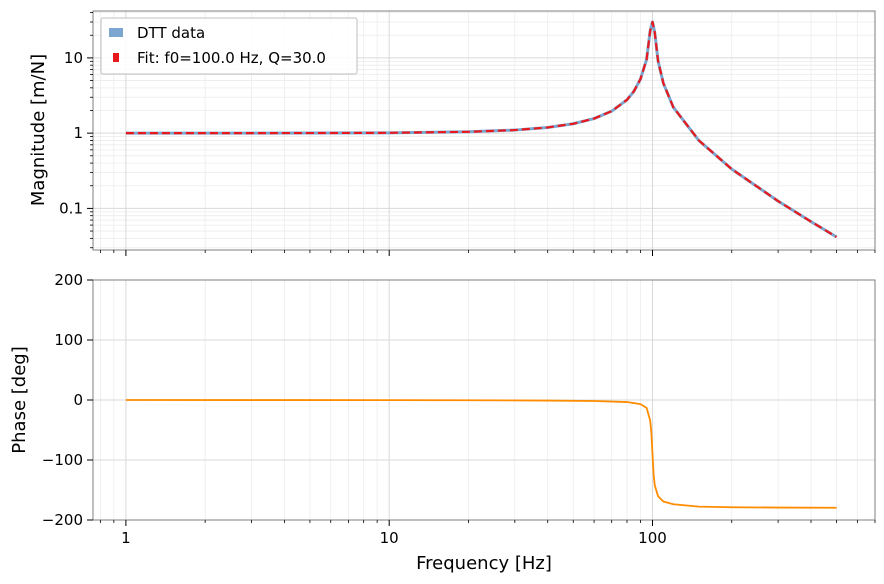  Describe the element at coordinates (652, 538) in the screenshot. I see `x-tick-label: 100` at that location.